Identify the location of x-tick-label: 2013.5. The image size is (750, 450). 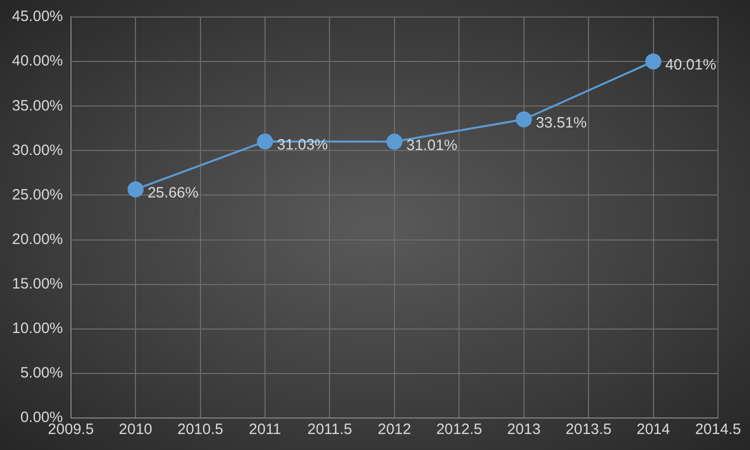
(589, 429).